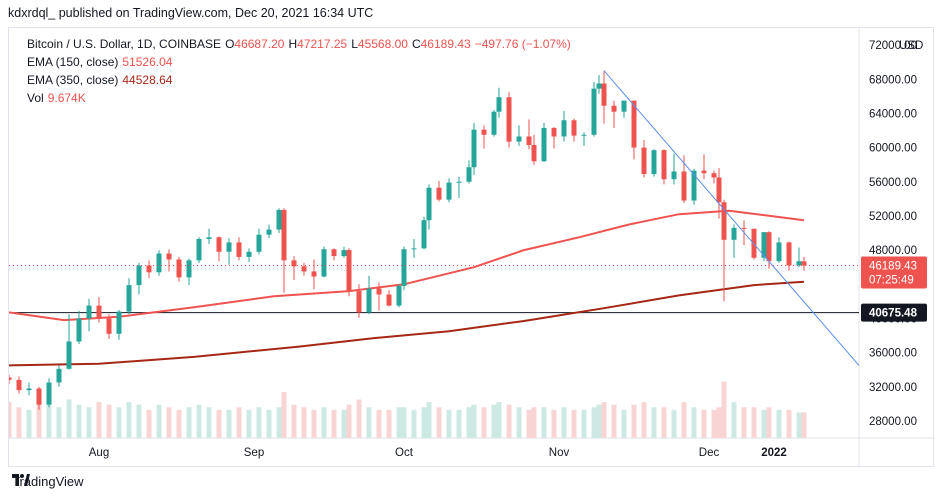  What do you see at coordinates (894, 312) in the screenshot?
I see `hline-price-badge` at bounding box center [894, 312].